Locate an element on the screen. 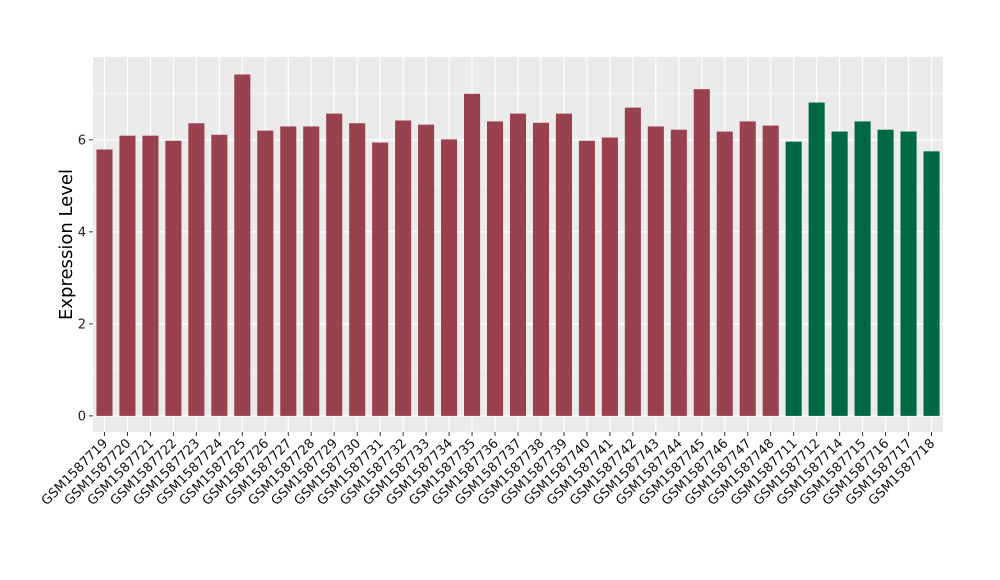  bar-GSM1587717 is located at coordinates (908, 273).